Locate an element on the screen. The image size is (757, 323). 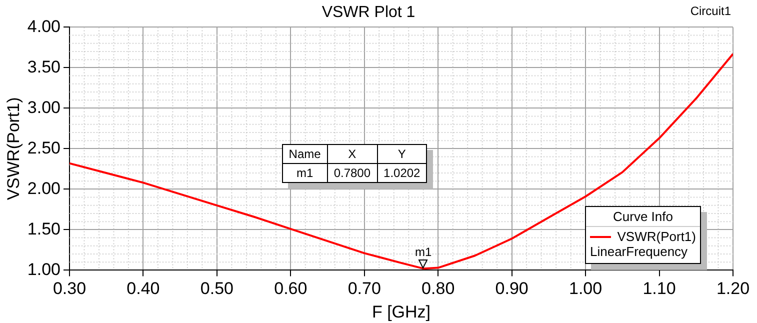
x-axis-title: F [GHz] is located at coordinates (401, 312).